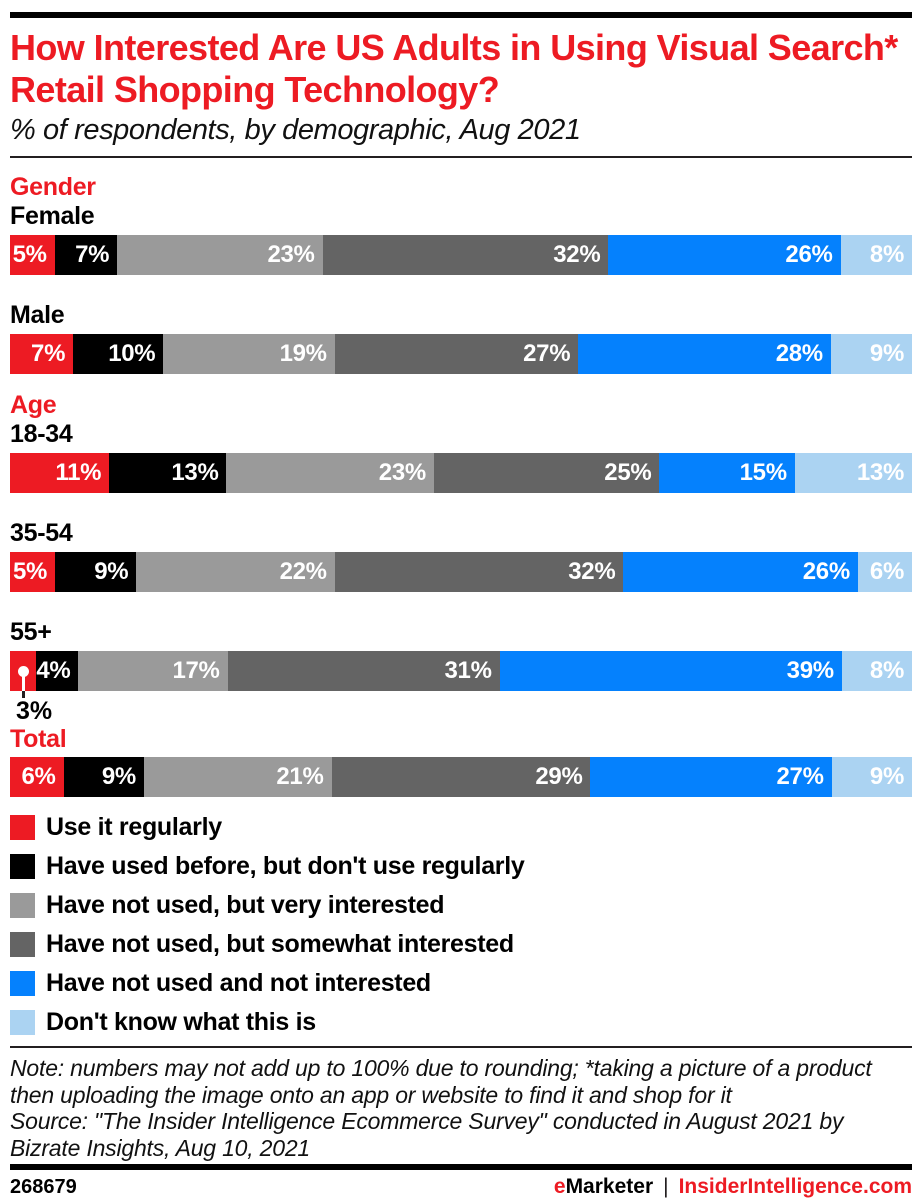 The height and width of the screenshot is (1199, 922). Describe the element at coordinates (740, 572) in the screenshot. I see `bar-segment-have-not-used-and-not-interested: 26%` at that location.